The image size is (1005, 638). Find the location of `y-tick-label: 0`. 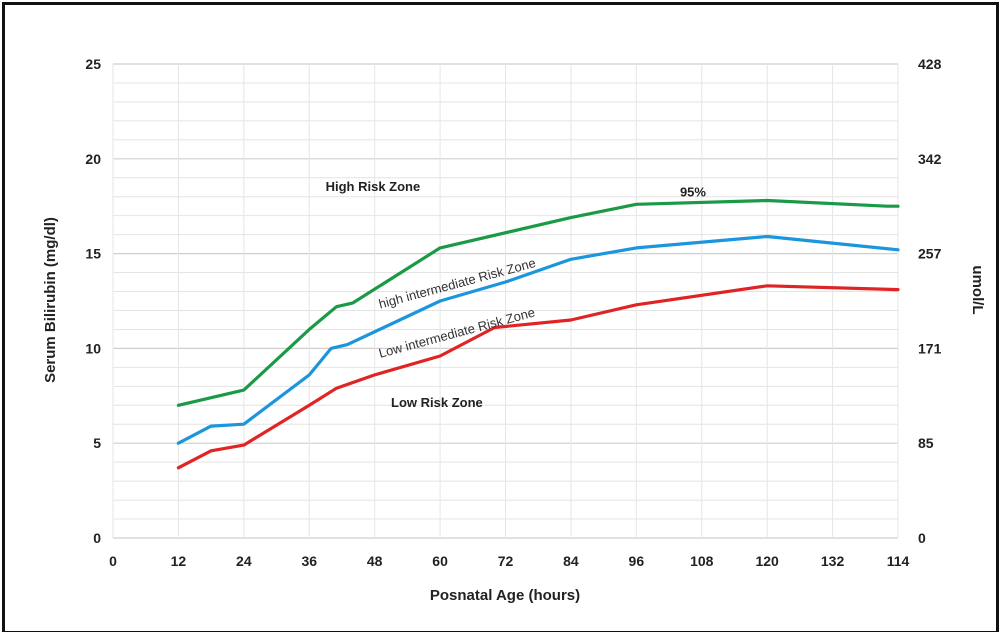

y-tick-label: 0 is located at coordinates (97, 538).